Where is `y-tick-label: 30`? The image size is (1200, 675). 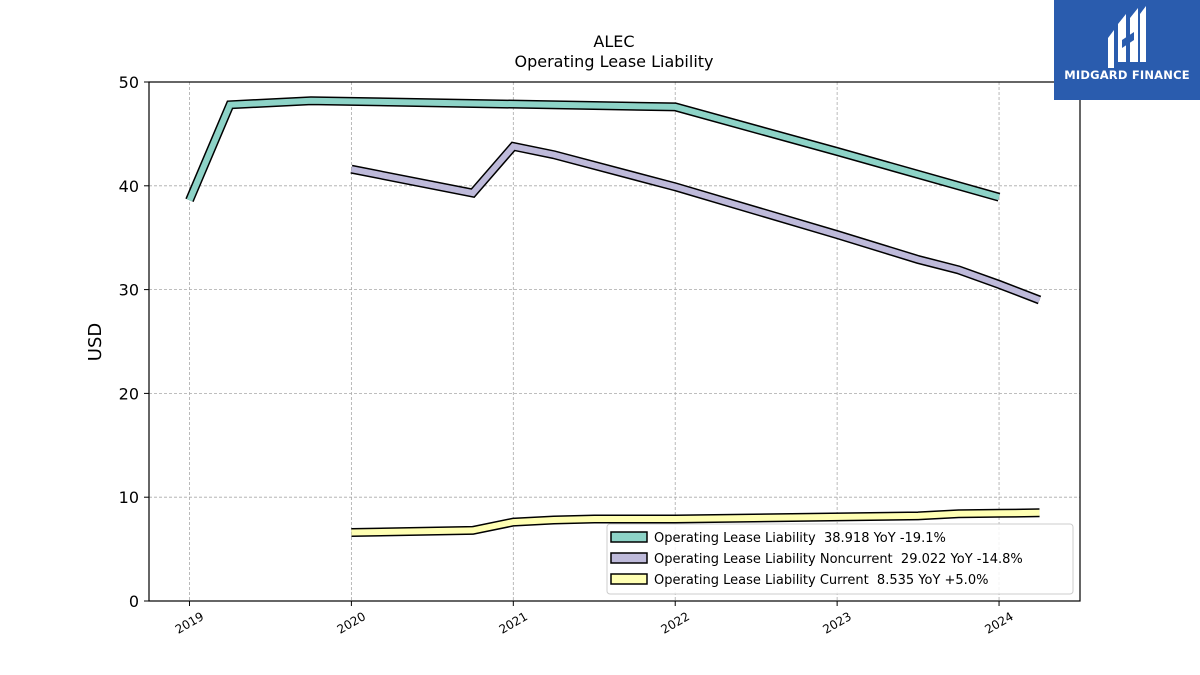 y-tick-label: 30 is located at coordinates (129, 290).